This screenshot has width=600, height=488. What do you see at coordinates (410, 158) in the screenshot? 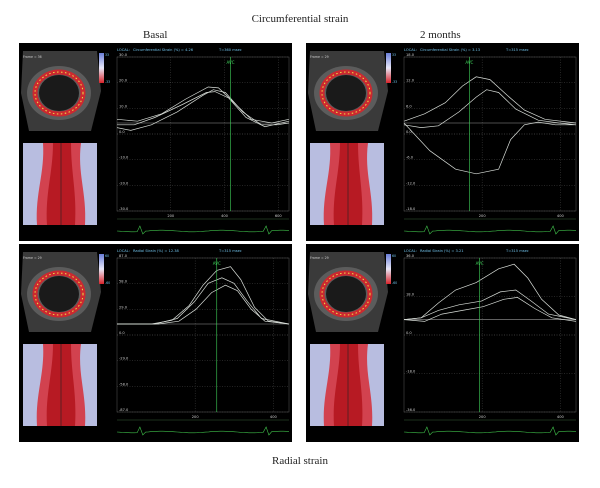
I see `y-tick-label: -6.0` at bounding box center [410, 158].